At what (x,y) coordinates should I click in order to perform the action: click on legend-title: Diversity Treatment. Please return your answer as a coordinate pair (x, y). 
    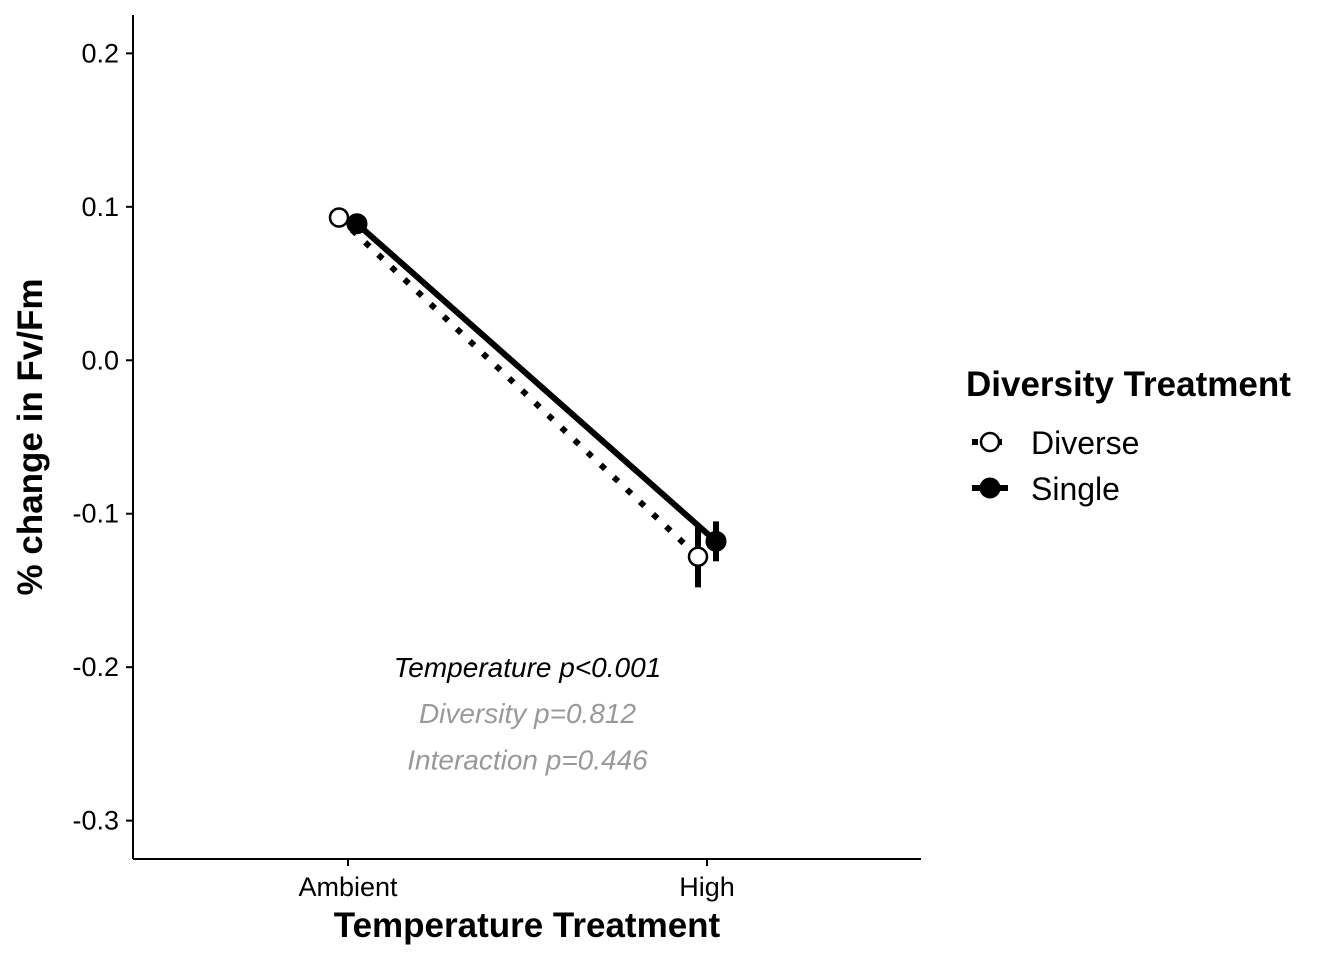
    Looking at the image, I should click on (1128, 384).